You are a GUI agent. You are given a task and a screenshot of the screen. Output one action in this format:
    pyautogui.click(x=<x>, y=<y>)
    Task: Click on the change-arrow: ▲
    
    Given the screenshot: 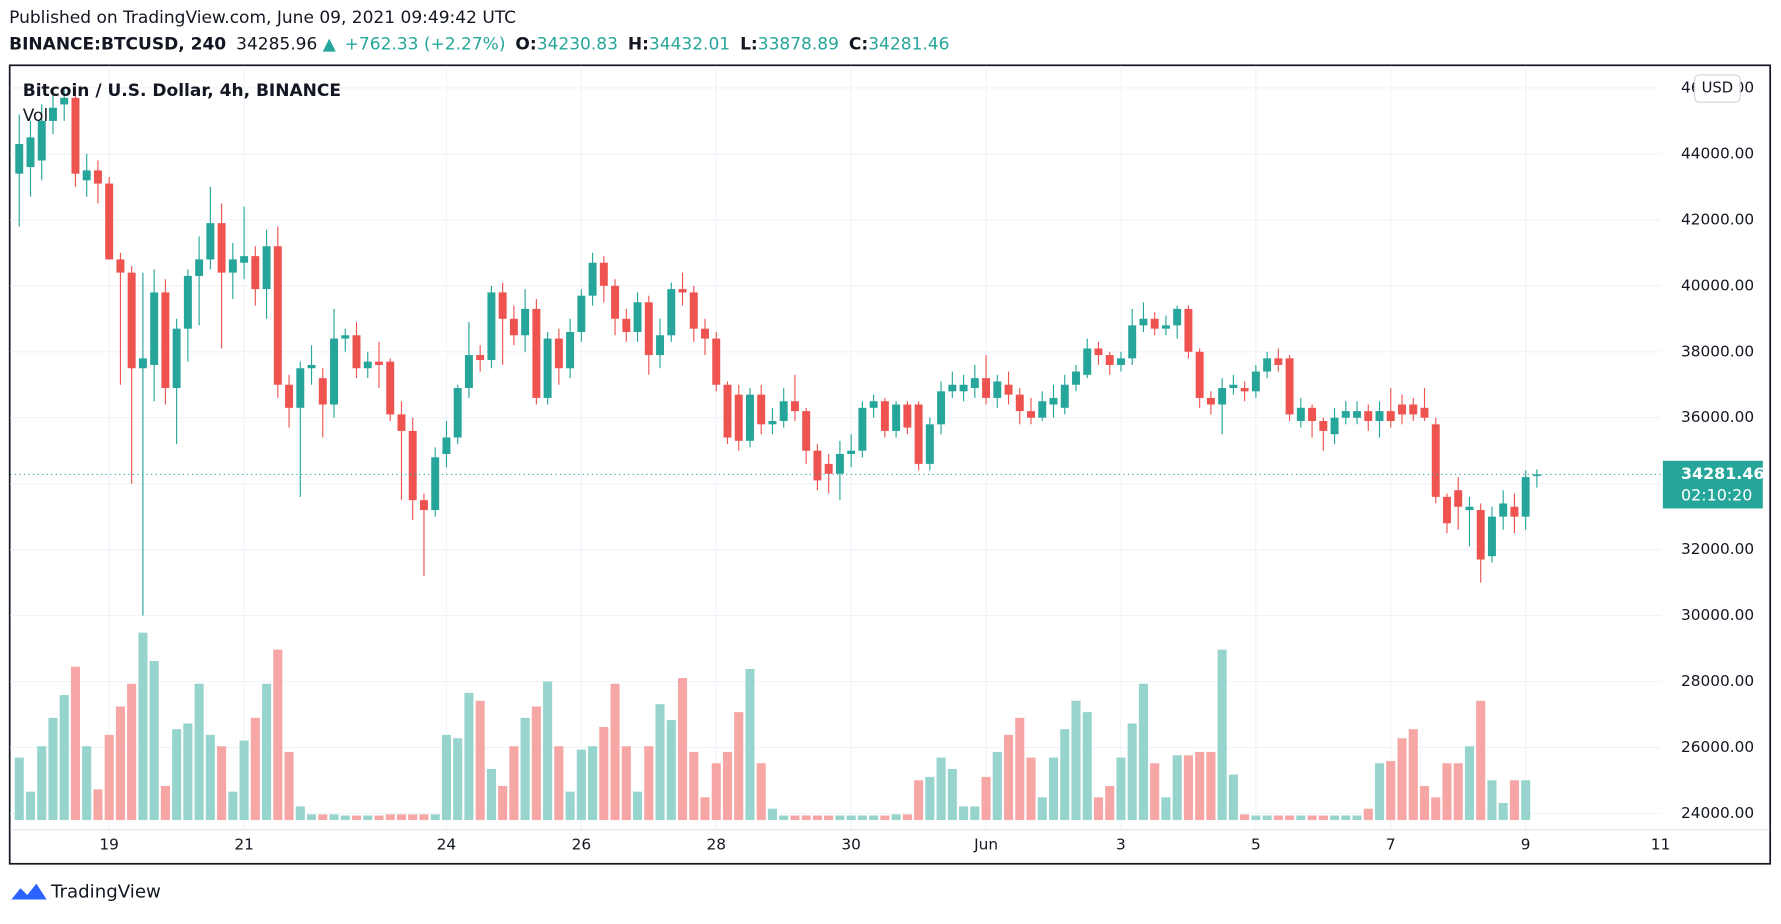 What is the action you would take?
    pyautogui.click(x=330, y=44)
    